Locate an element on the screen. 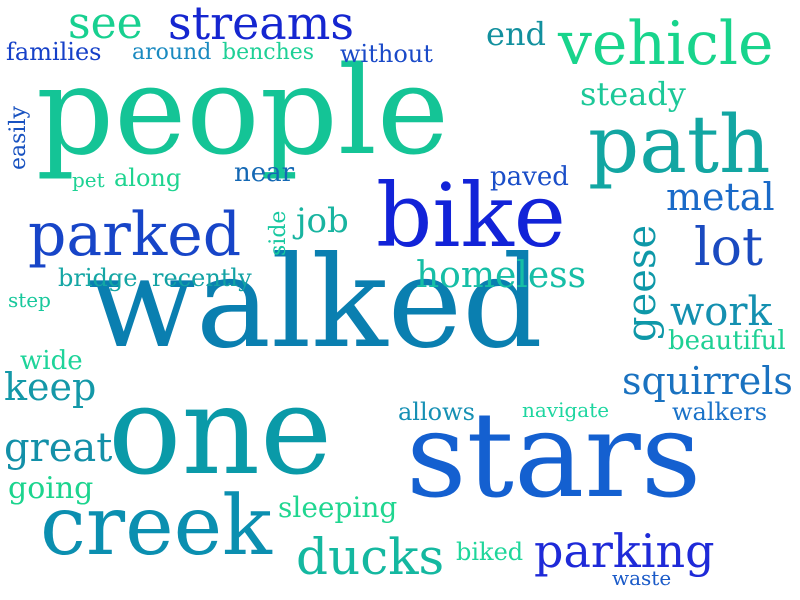 This screenshot has height=600, width=800. word-see: see is located at coordinates (105, 24).